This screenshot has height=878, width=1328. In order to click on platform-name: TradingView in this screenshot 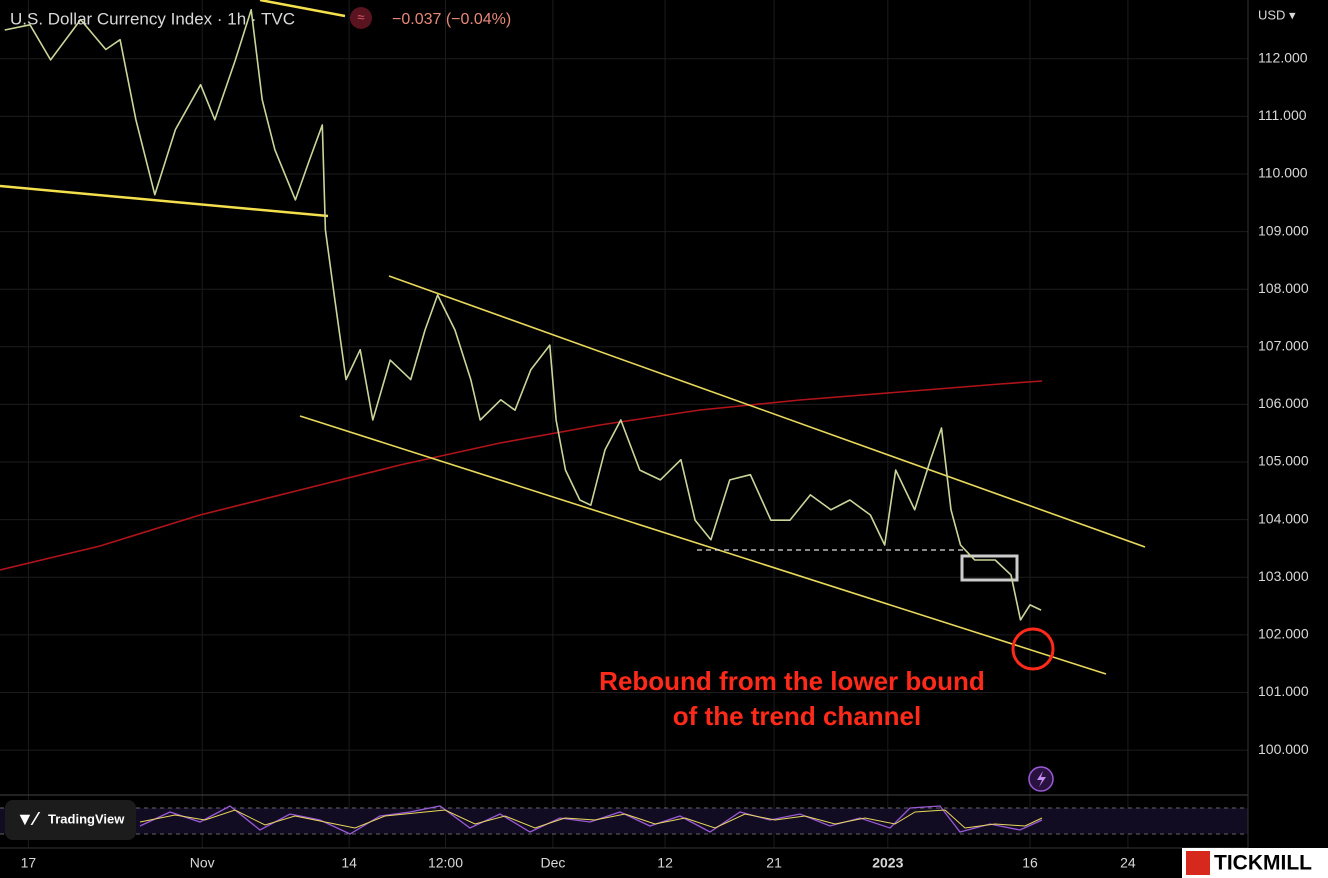, I will do `click(86, 818)`.